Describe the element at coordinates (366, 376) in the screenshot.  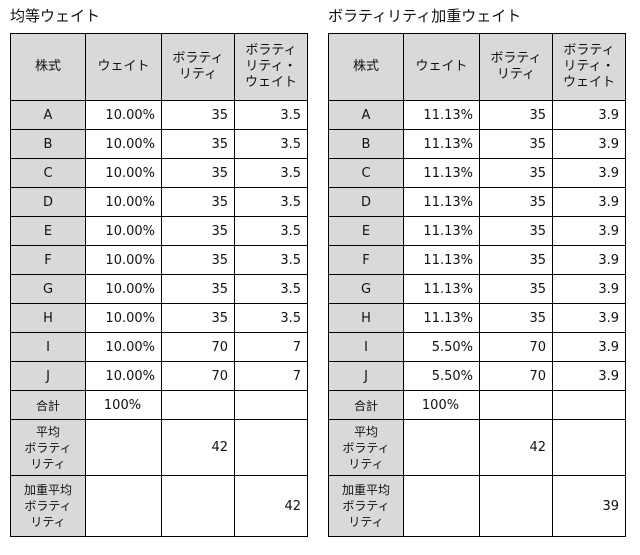
I see `stock-name: J` at that location.